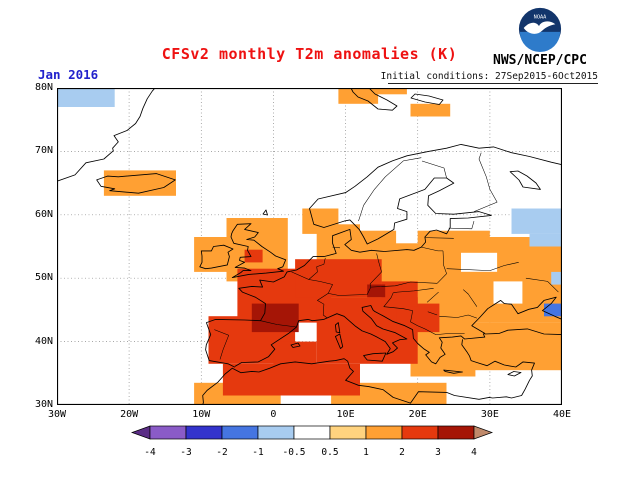  Describe the element at coordinates (453, 371) in the screenshot. I see `coastline-crete` at that location.